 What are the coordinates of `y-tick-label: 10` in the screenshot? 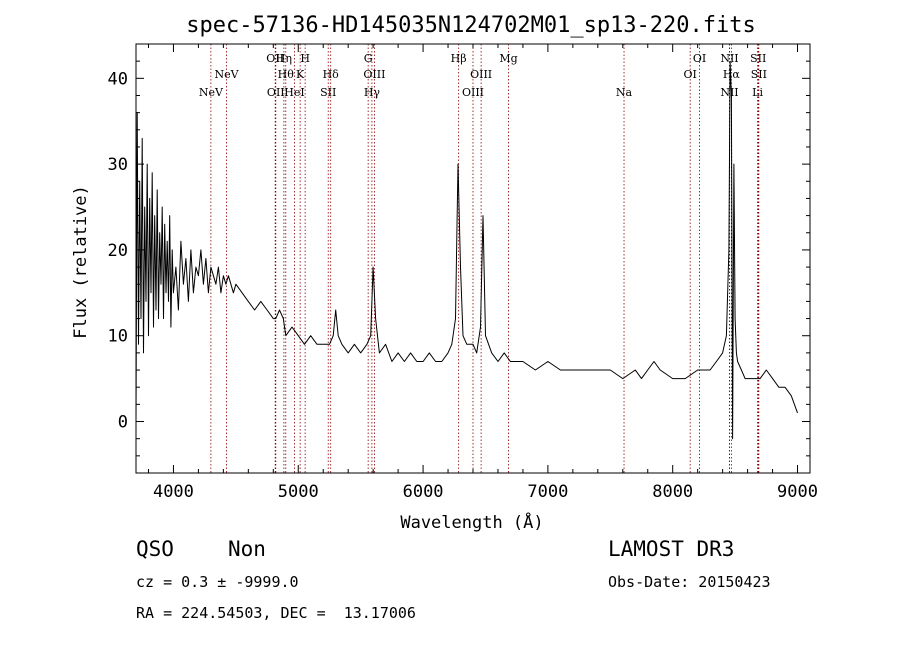 It's located at (118, 337).